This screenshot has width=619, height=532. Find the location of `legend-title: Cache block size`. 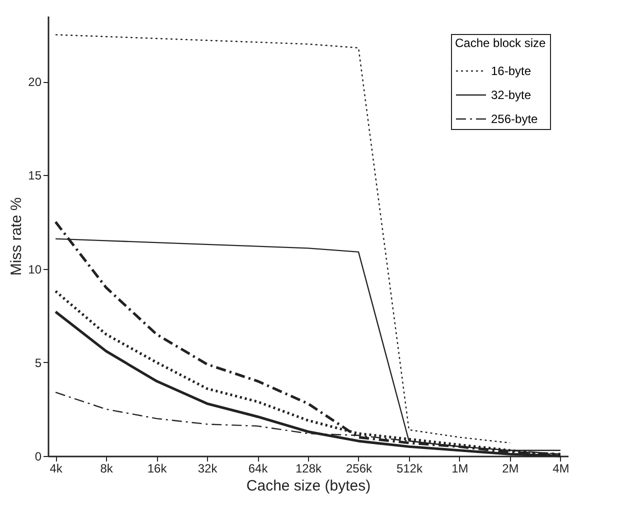

legend-title: Cache block size is located at coordinates (500, 43).